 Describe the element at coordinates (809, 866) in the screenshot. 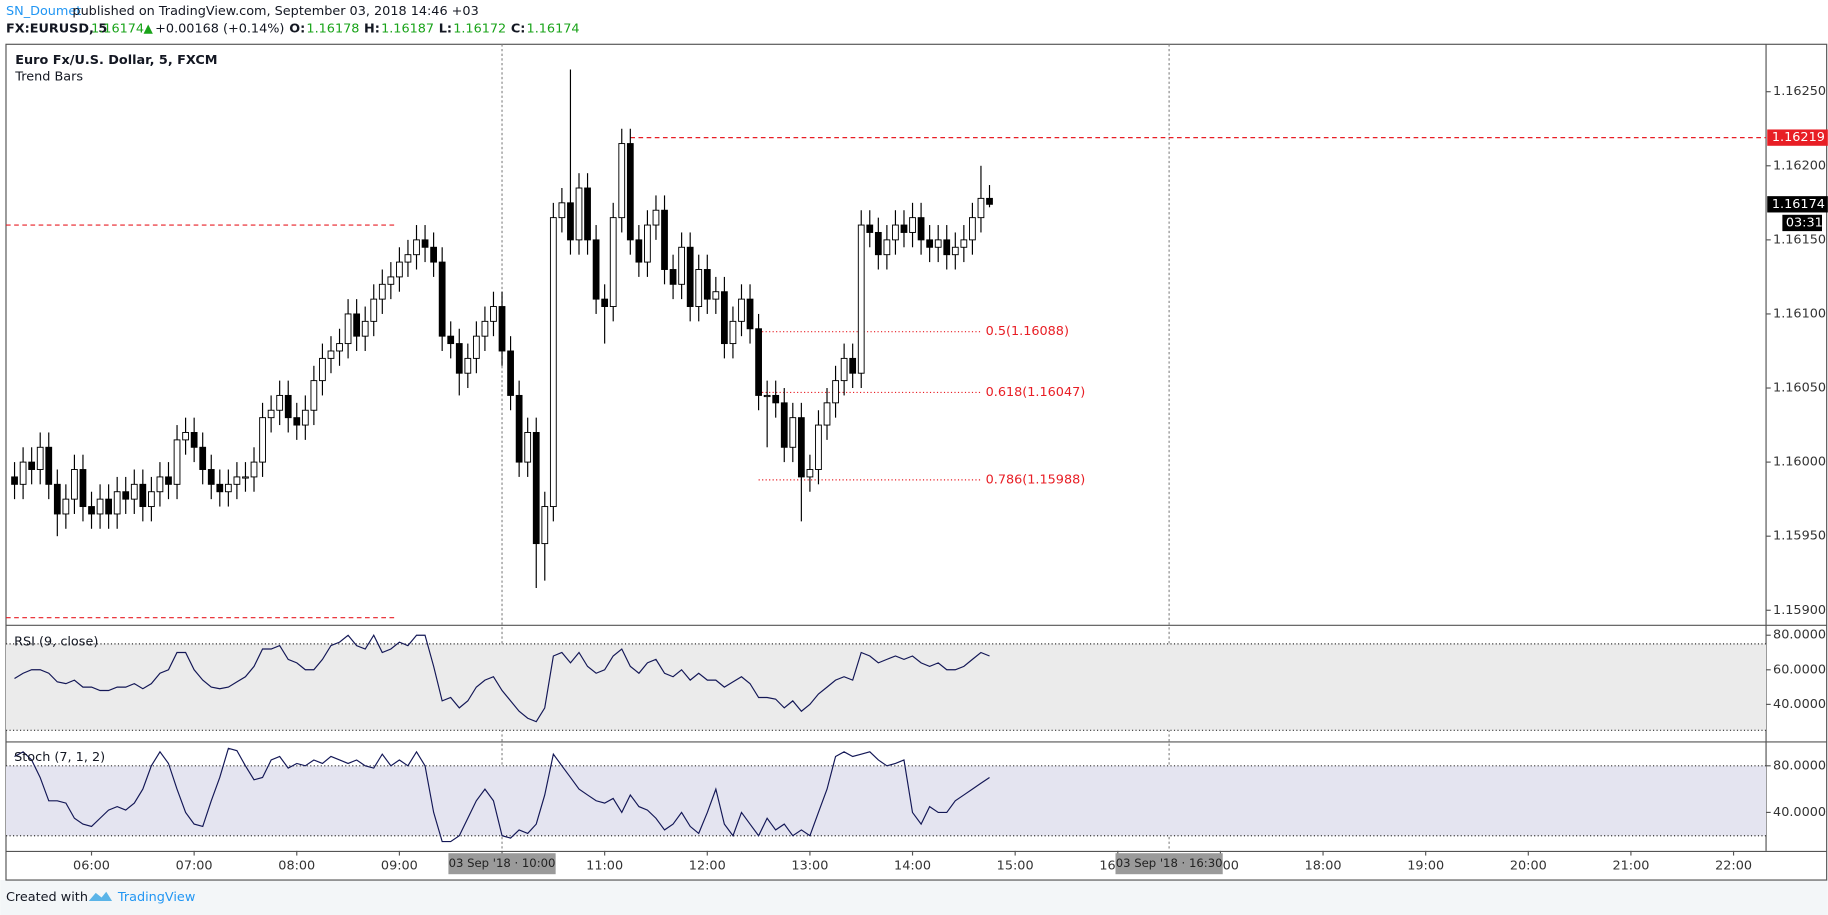

I see `x-tick-label: 13:00` at that location.